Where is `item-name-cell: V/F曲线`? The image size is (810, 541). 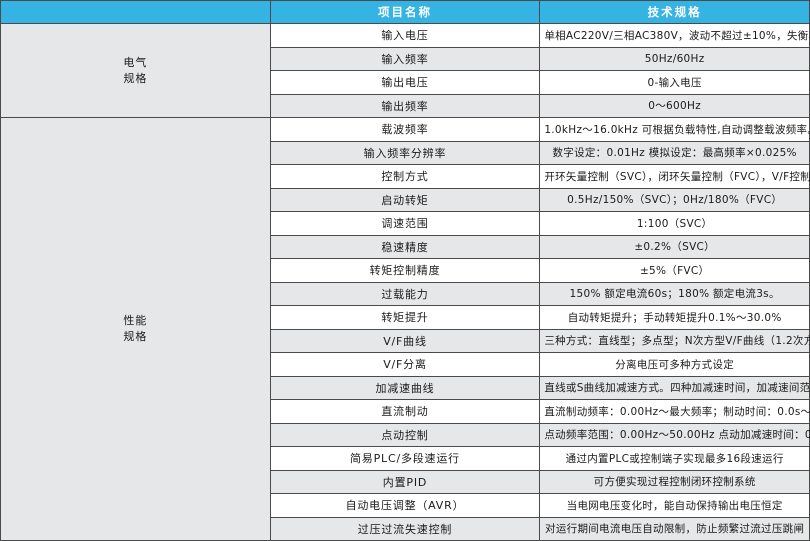 item-name-cell: V/F曲线 is located at coordinates (405, 340).